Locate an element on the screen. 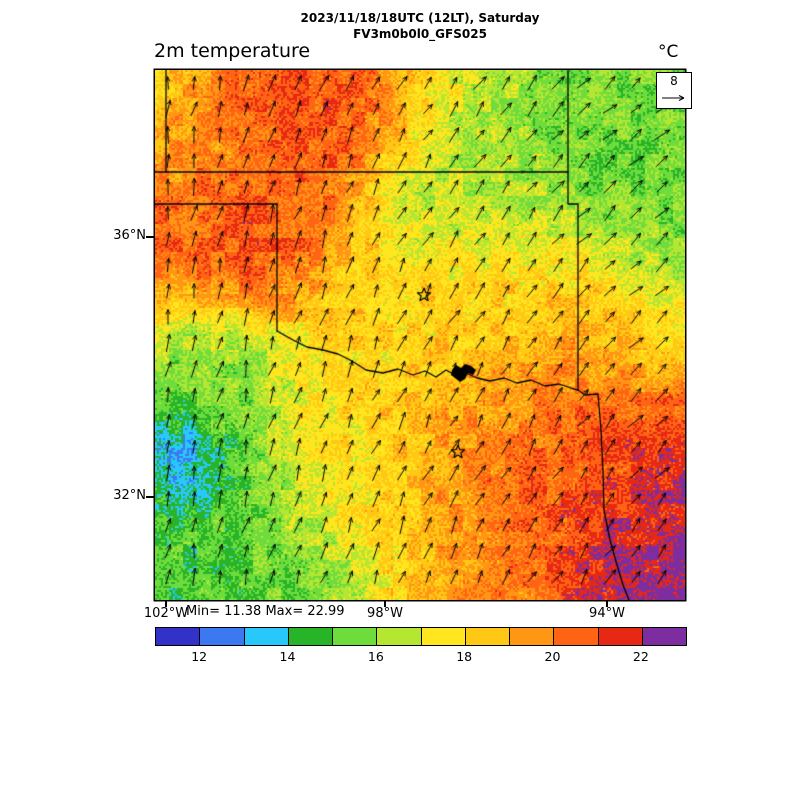  colorbar-tick-label: 16 is located at coordinates (375, 656).